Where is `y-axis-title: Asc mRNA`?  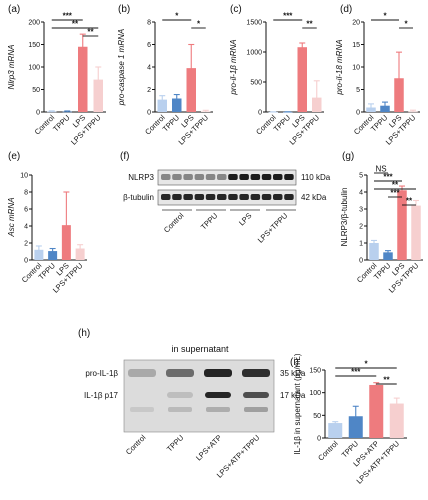 y-axis-title: Asc mRNA is located at coordinates (11, 217).